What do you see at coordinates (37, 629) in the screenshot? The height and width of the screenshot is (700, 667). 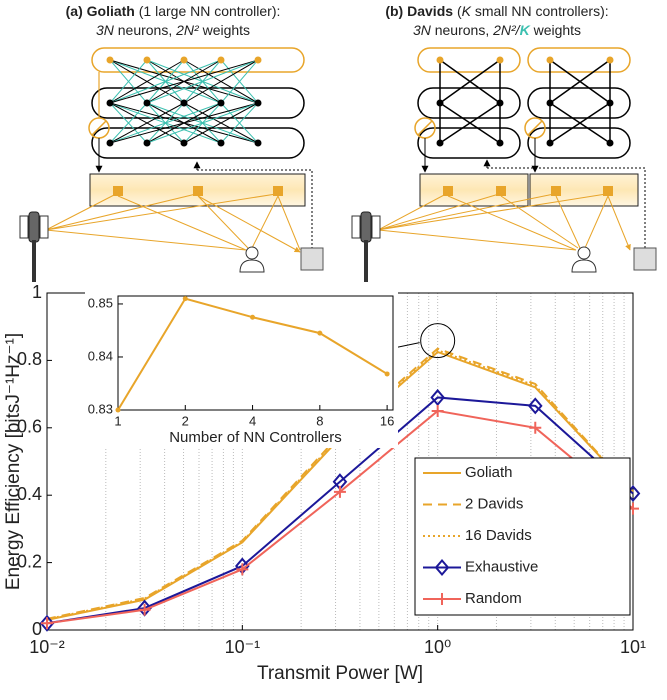 I see `y-tick-label: 0` at bounding box center [37, 629].